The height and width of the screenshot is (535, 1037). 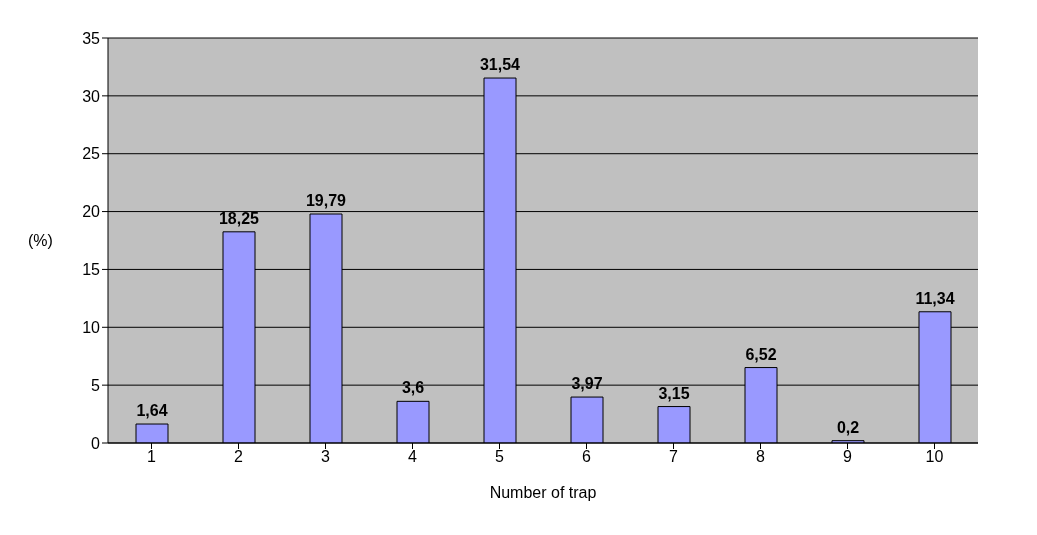 I want to click on y-tick-label: 15, so click(x=91, y=270).